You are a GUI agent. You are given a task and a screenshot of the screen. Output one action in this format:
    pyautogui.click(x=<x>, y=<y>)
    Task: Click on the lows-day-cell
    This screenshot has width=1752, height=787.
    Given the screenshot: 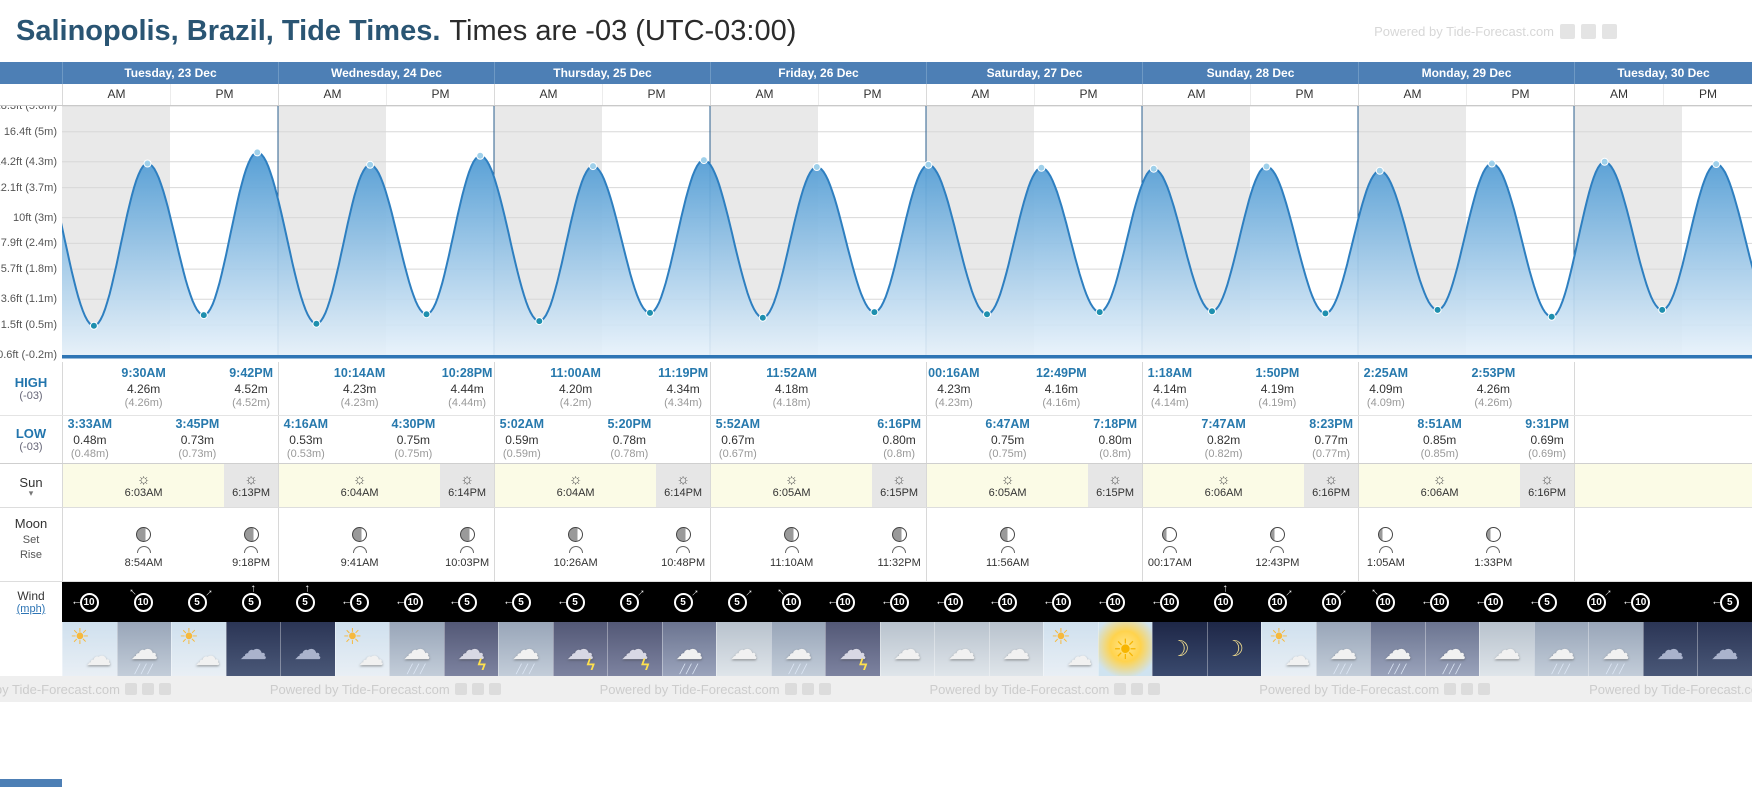 What is the action you would take?
    pyautogui.click(x=1663, y=439)
    